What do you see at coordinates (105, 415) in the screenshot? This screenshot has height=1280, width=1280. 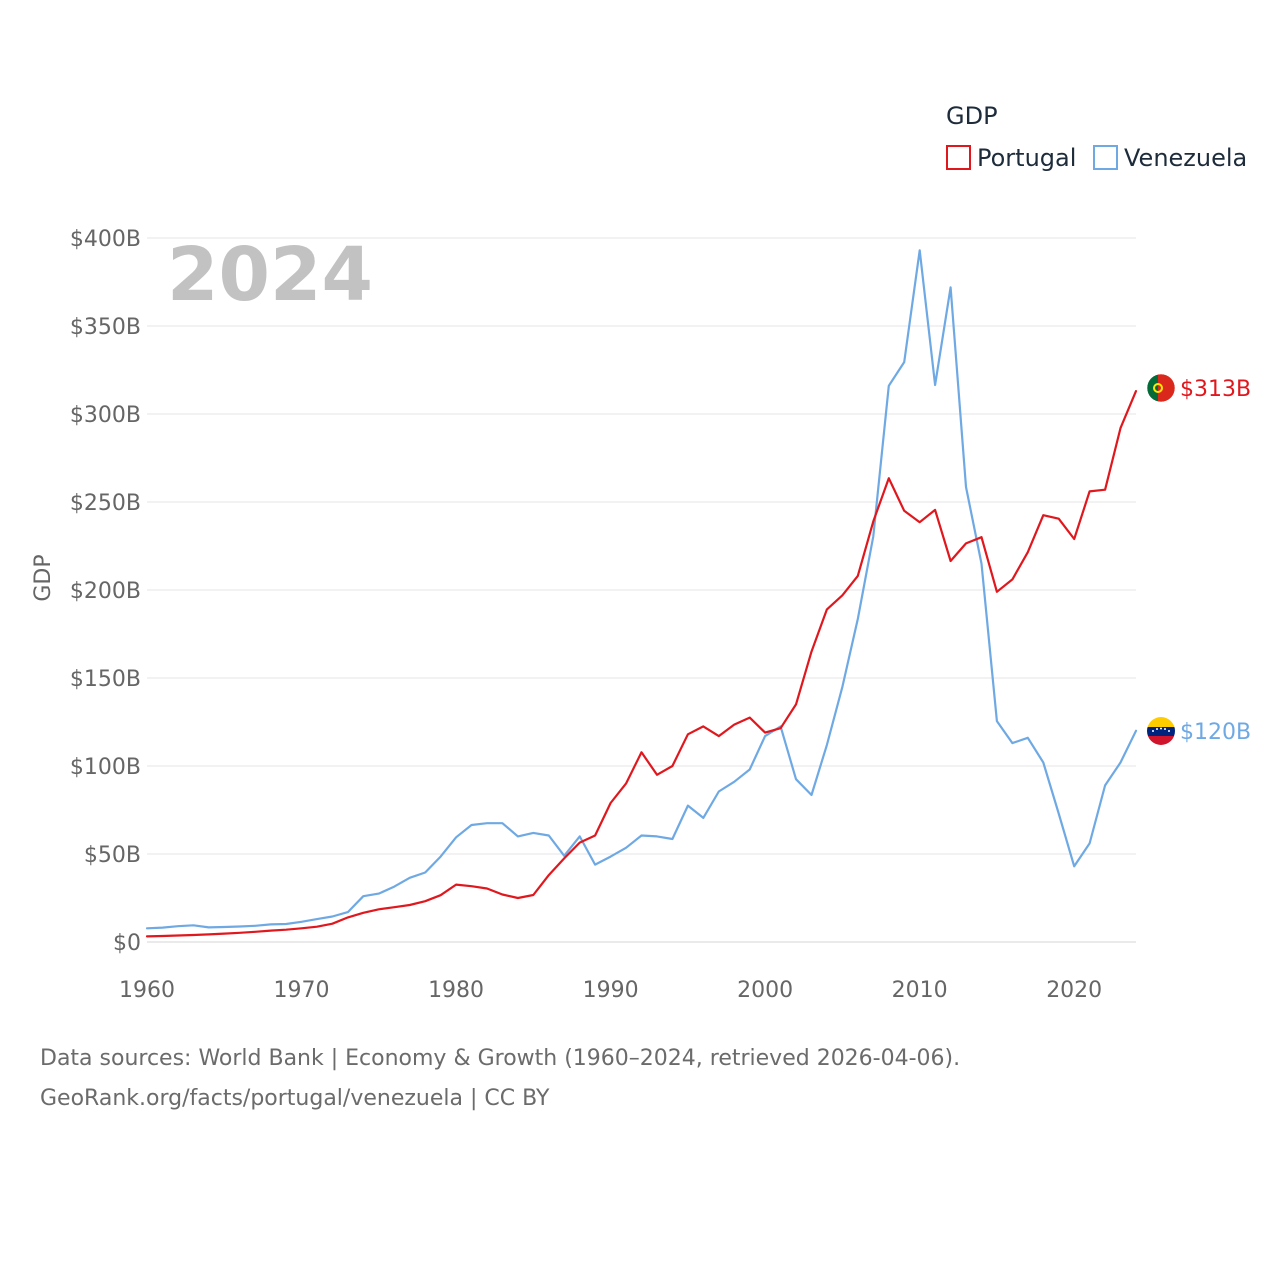 I see `y-tick-label: $300B` at bounding box center [105, 415].